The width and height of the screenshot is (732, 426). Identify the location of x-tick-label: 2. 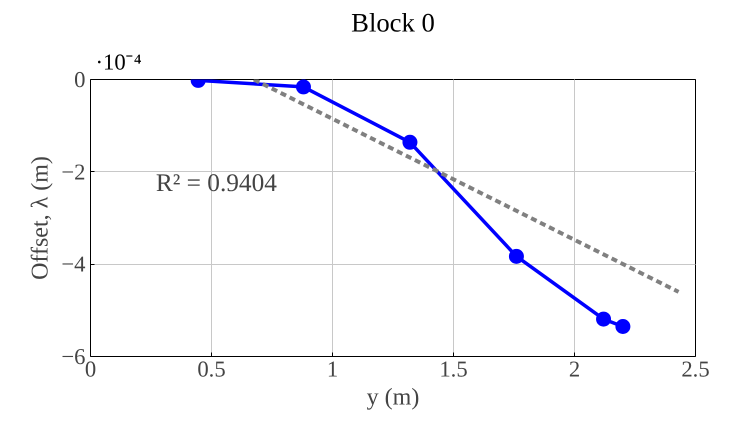
(574, 369).